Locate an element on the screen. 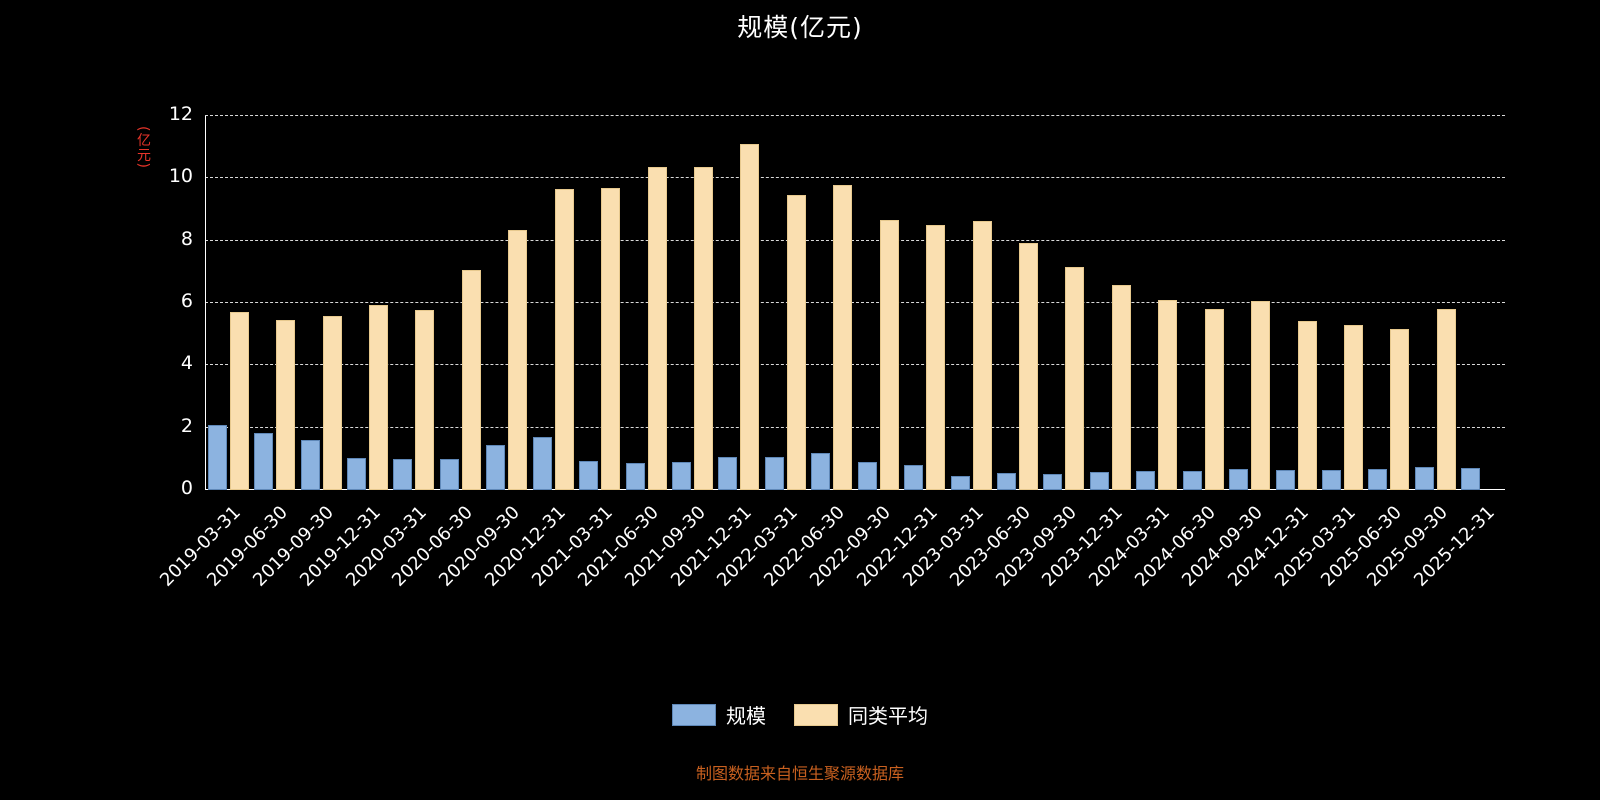 The height and width of the screenshot is (800, 1600). chart-legend: 规模 同类平均 is located at coordinates (800, 714).